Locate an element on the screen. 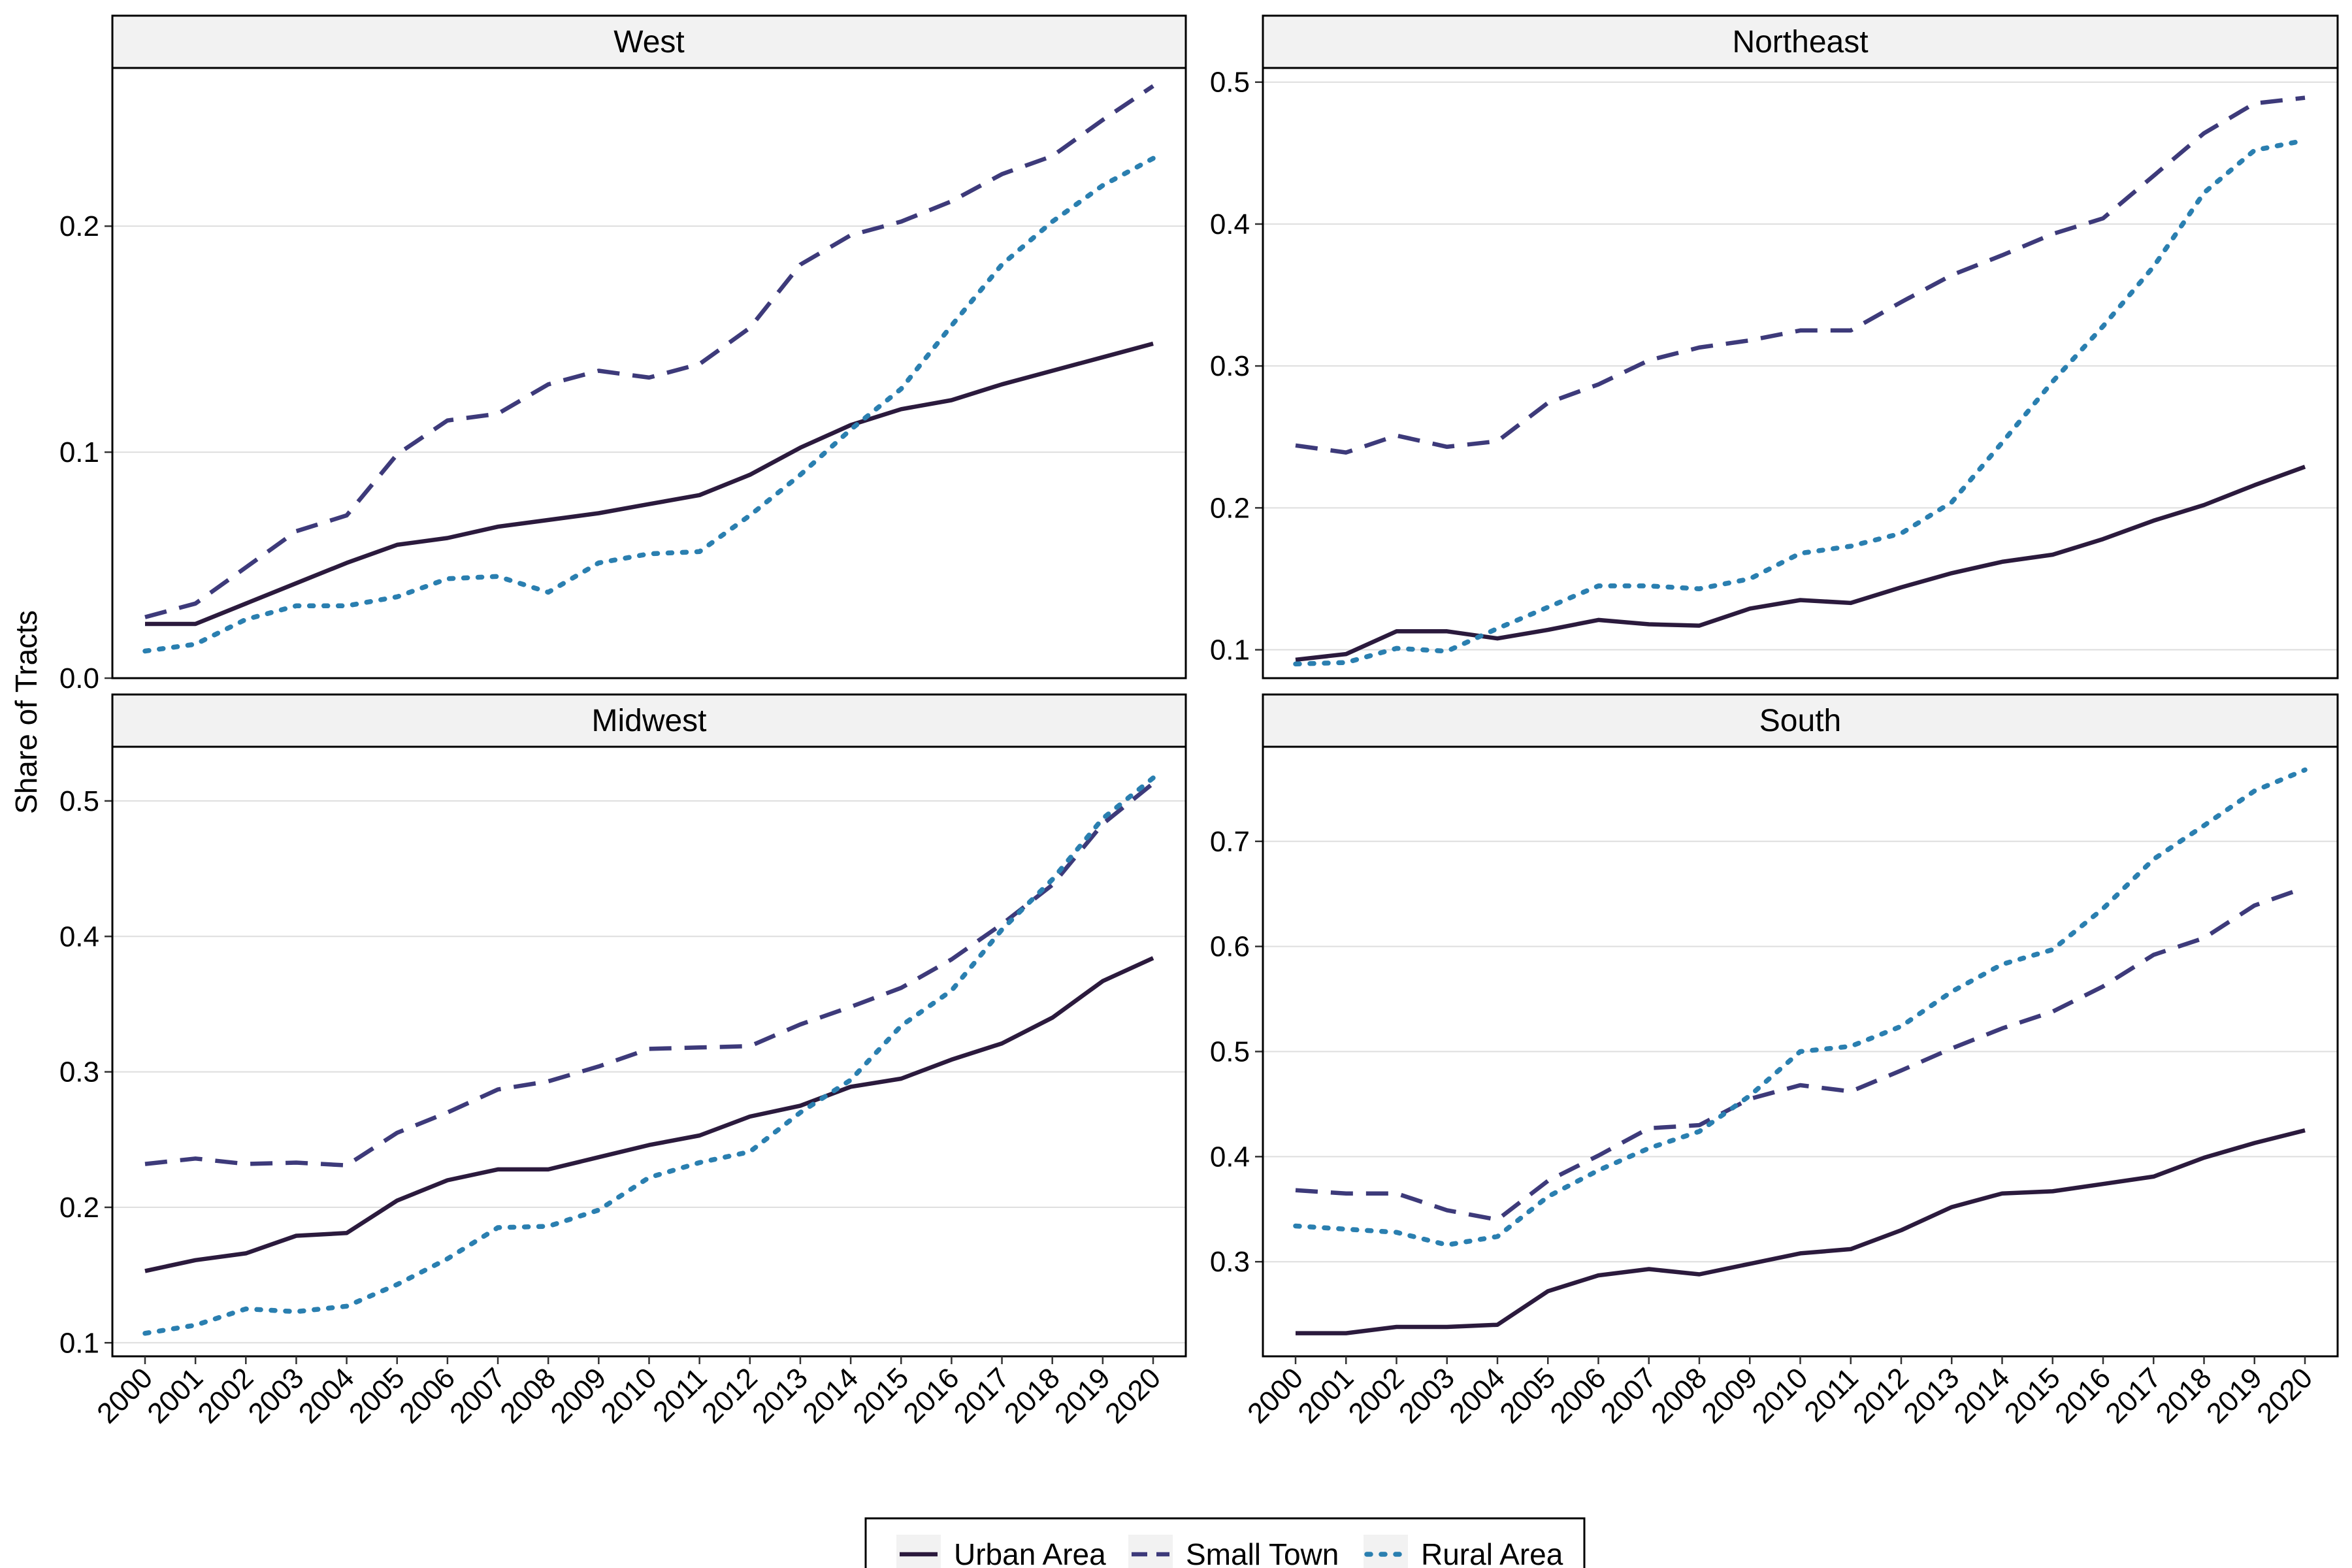  series-line-rural-area-south is located at coordinates (1800, 1007).